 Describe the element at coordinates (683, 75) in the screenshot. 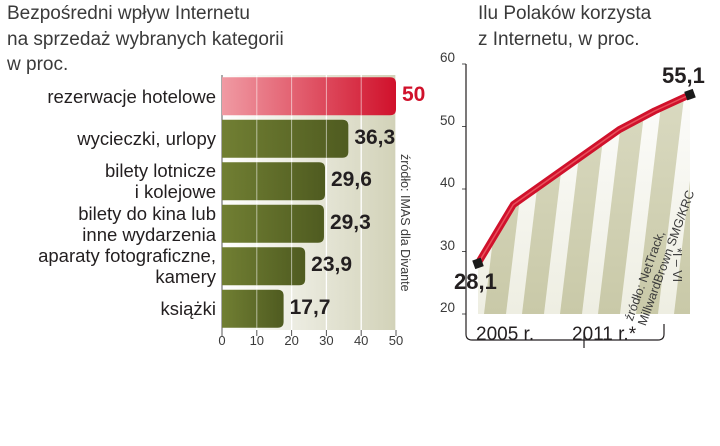

I see `point-value-label: 55,1` at that location.